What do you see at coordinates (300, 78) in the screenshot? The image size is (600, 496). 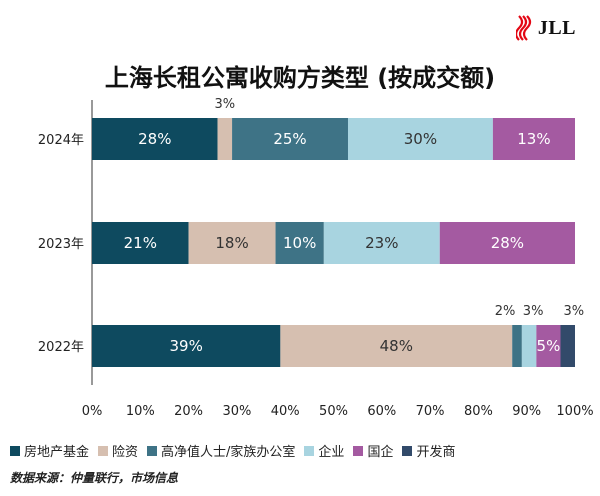 I see `chart-title: 上海长租公寓收购方类型 (按成交额)` at bounding box center [300, 78].